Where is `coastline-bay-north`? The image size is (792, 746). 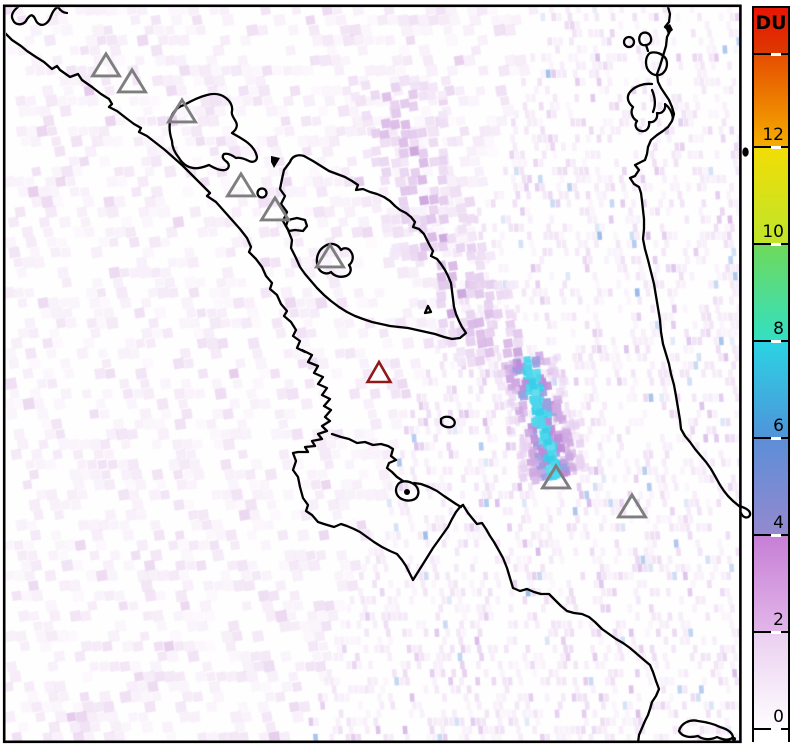
coastline-bay-north is located at coordinates (437, 495).